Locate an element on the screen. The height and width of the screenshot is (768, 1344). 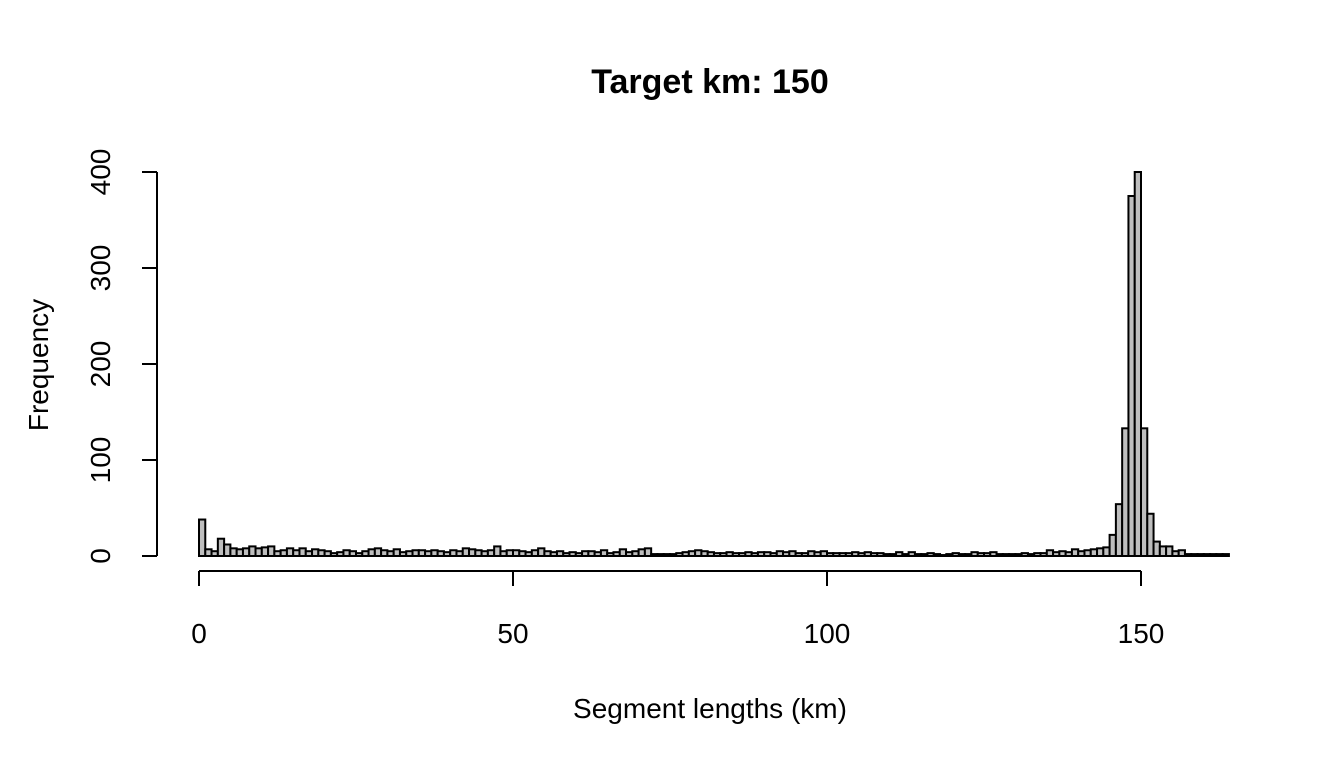
x-tick-label: 50 is located at coordinates (512, 633).